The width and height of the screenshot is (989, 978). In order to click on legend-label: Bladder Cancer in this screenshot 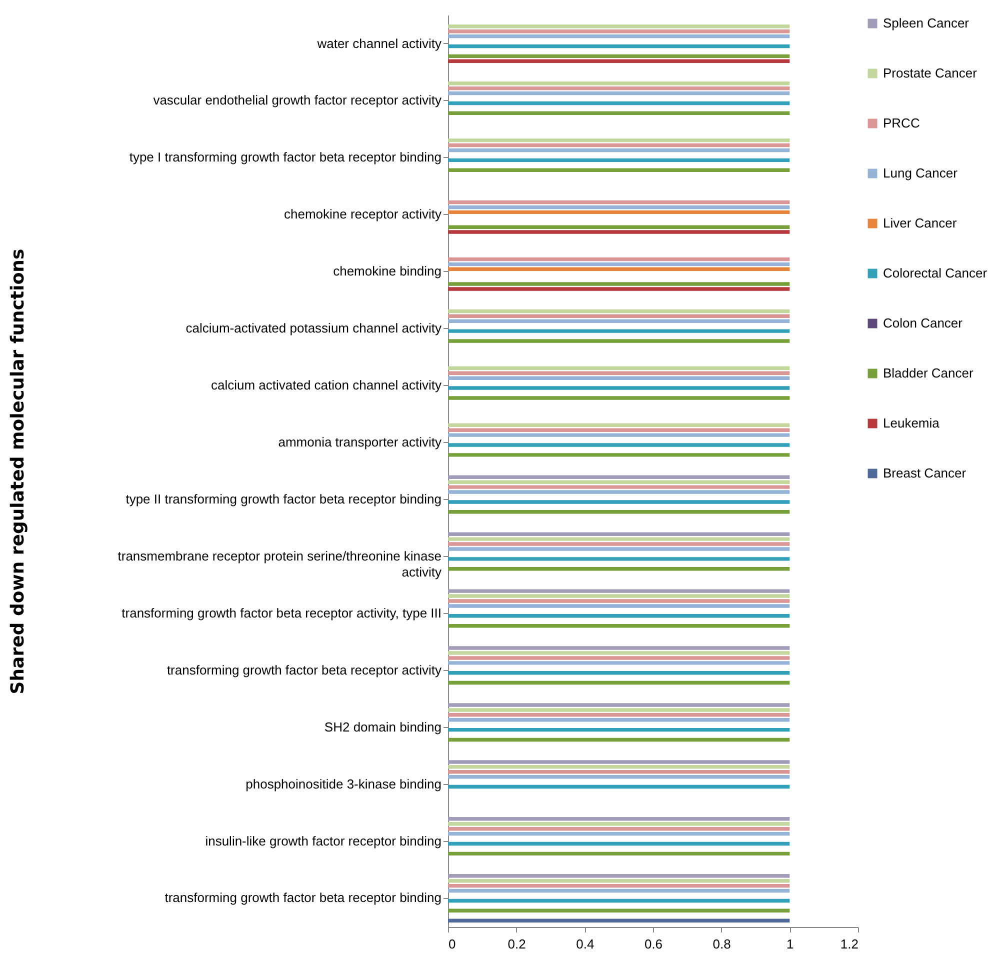, I will do `click(928, 373)`.